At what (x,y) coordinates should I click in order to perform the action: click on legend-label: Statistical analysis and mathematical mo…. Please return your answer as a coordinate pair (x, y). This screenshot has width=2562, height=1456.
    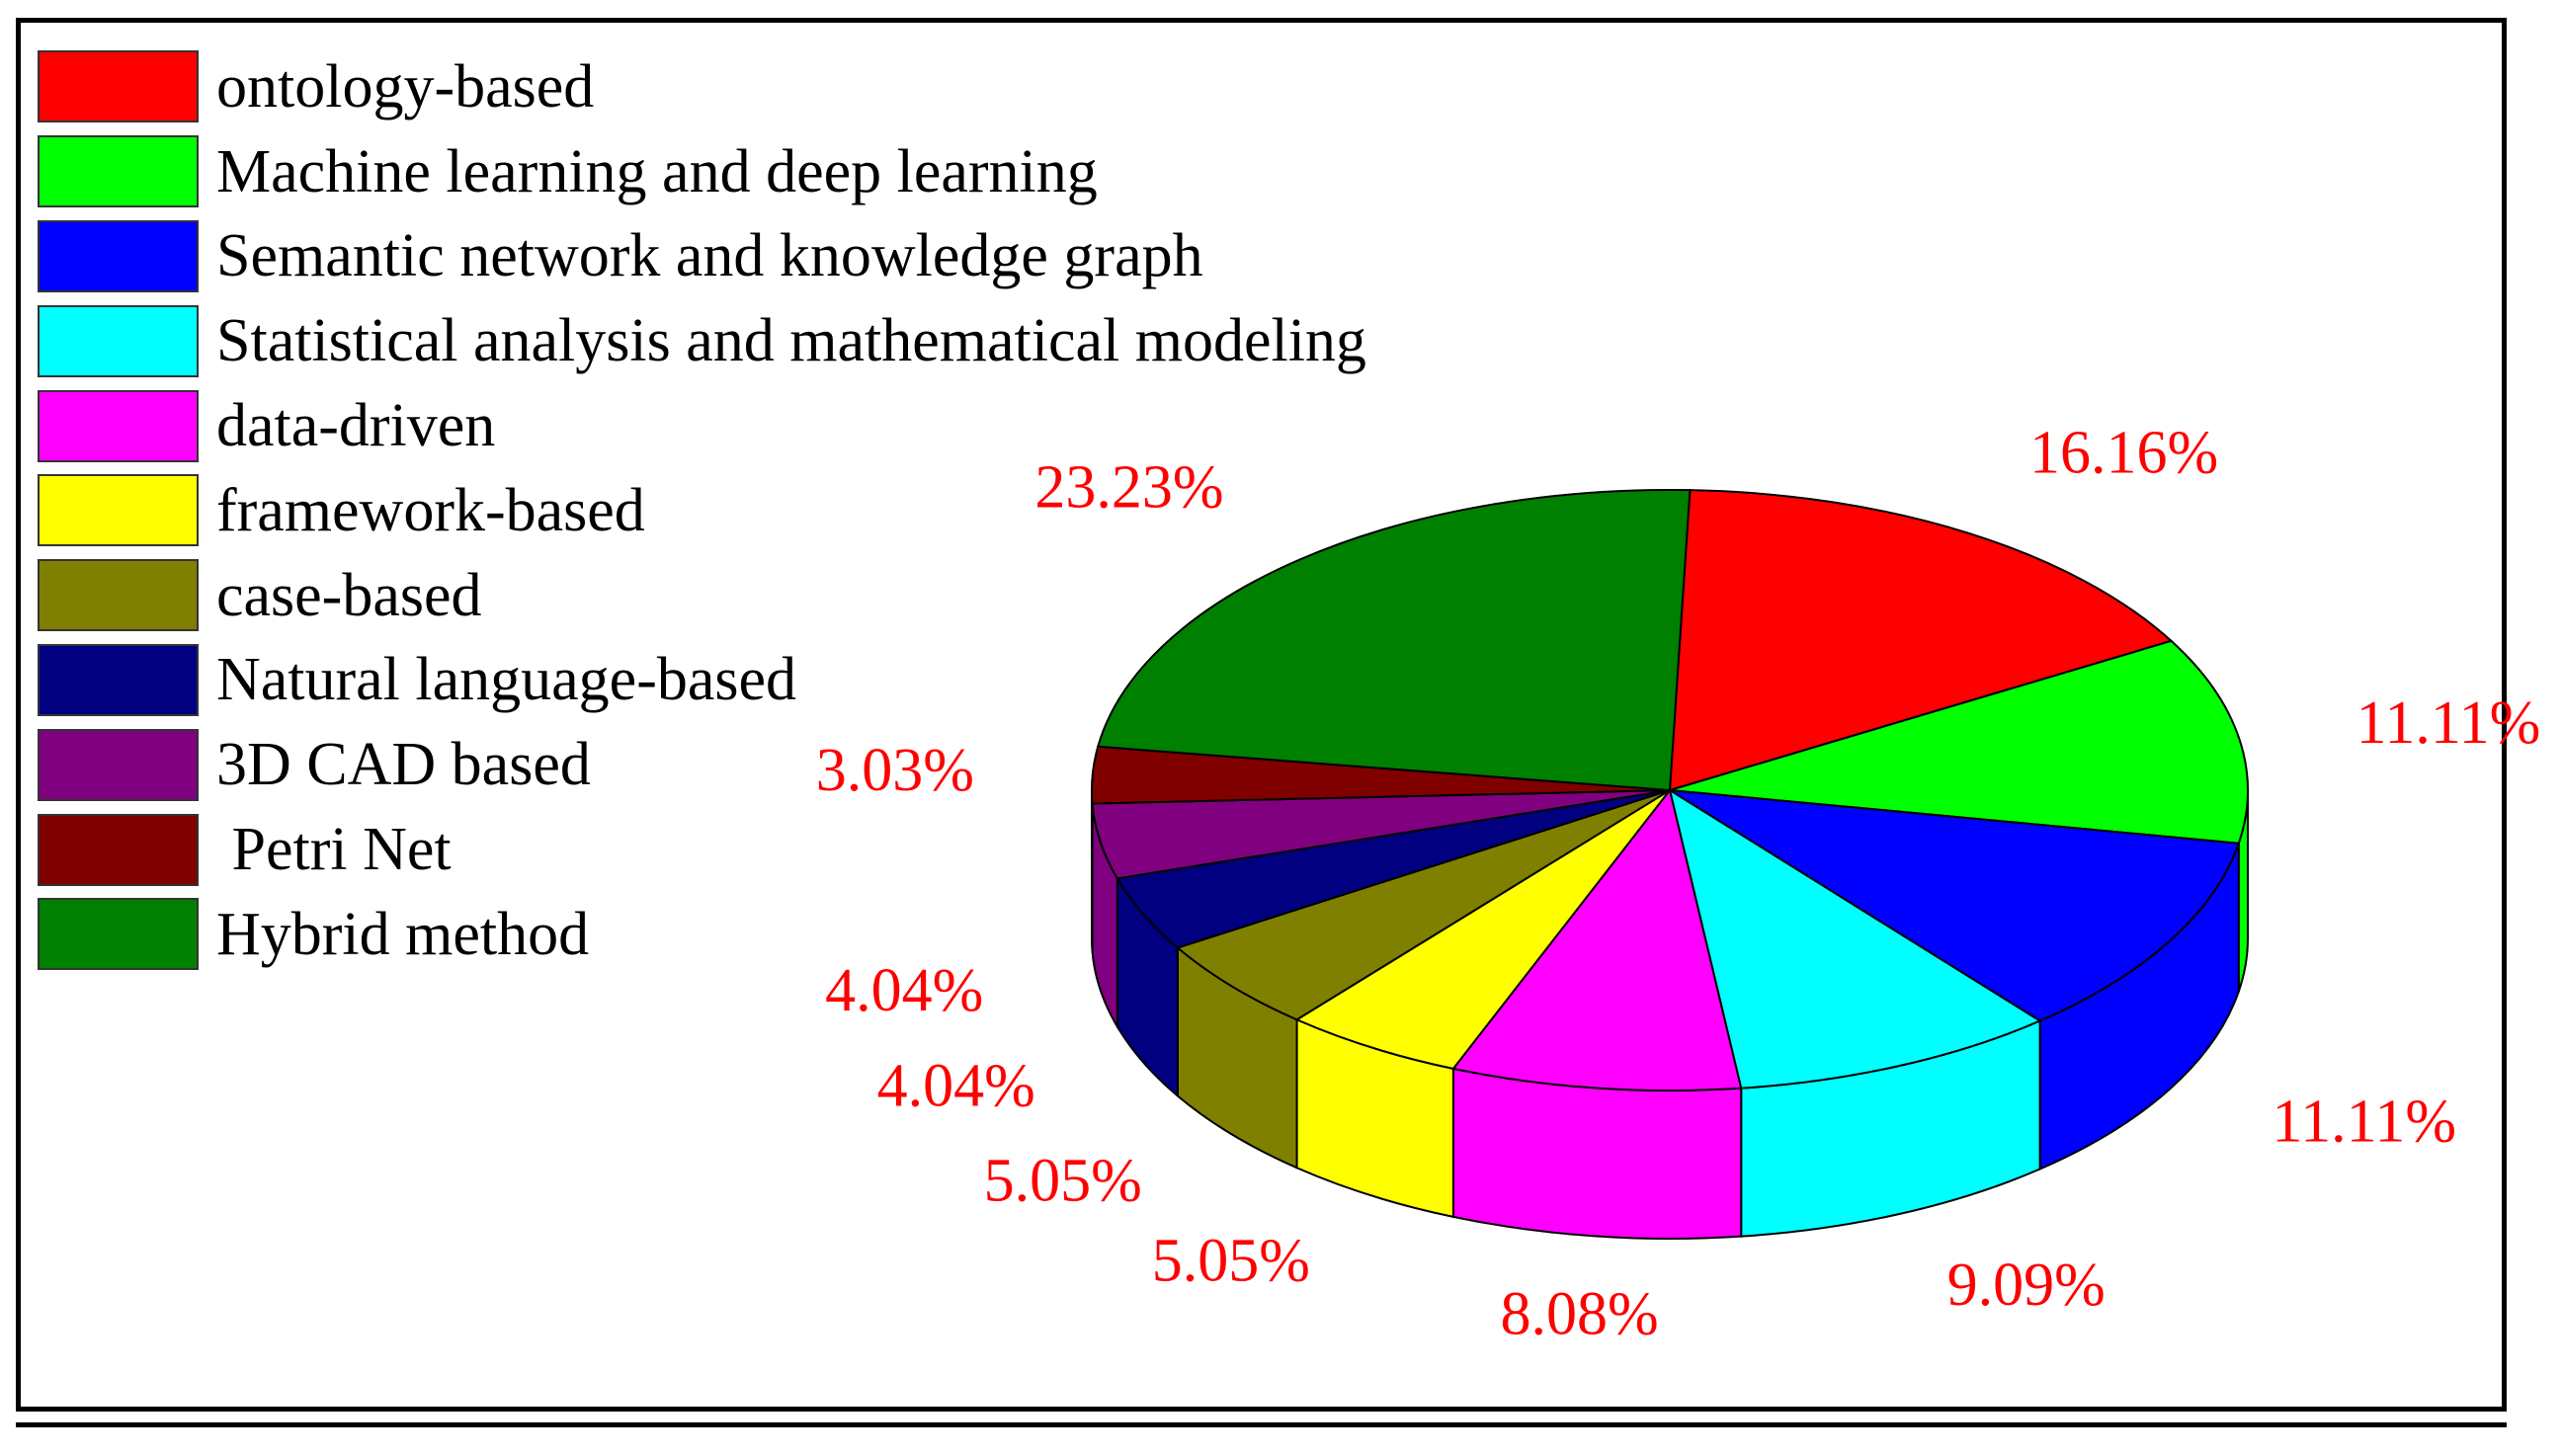
    Looking at the image, I should click on (791, 341).